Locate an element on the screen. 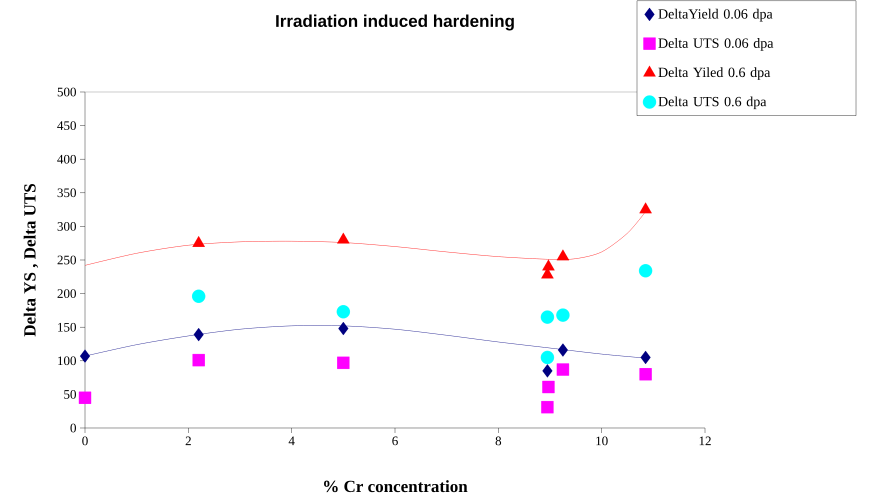 The height and width of the screenshot is (504, 885). y-tick-label: 450 is located at coordinates (66, 125).